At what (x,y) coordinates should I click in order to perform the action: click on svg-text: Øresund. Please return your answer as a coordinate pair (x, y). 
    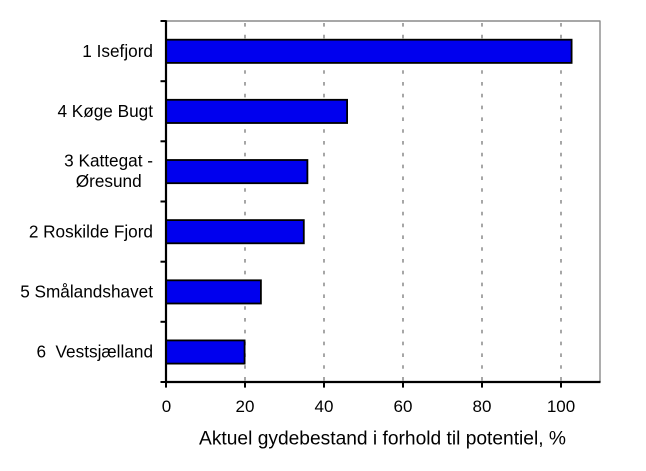
    Looking at the image, I should click on (109, 181).